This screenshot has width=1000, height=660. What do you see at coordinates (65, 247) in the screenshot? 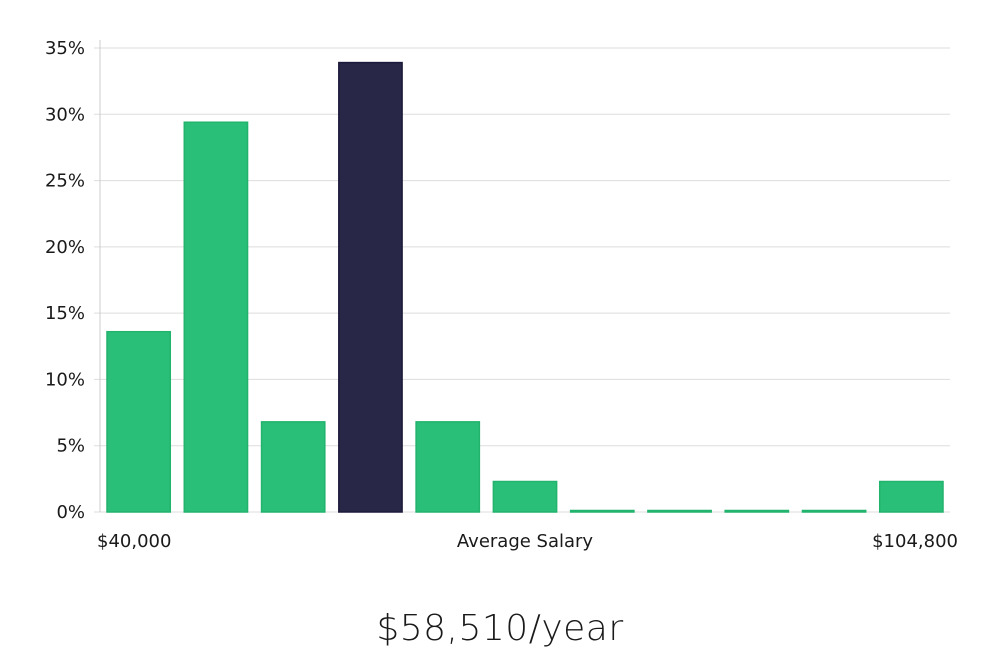
I see `y-tick-label: 20%` at bounding box center [65, 247].